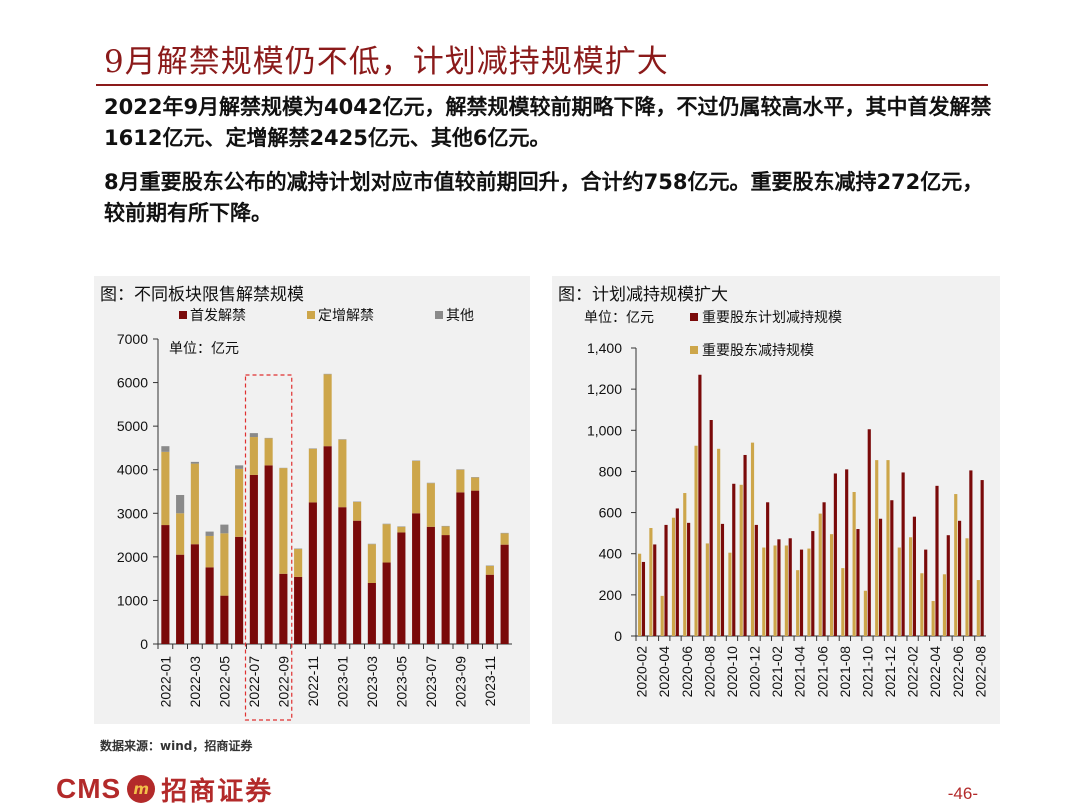 The height and width of the screenshot is (810, 1080). I want to click on y-tick-label: 1,200, so click(604, 389).